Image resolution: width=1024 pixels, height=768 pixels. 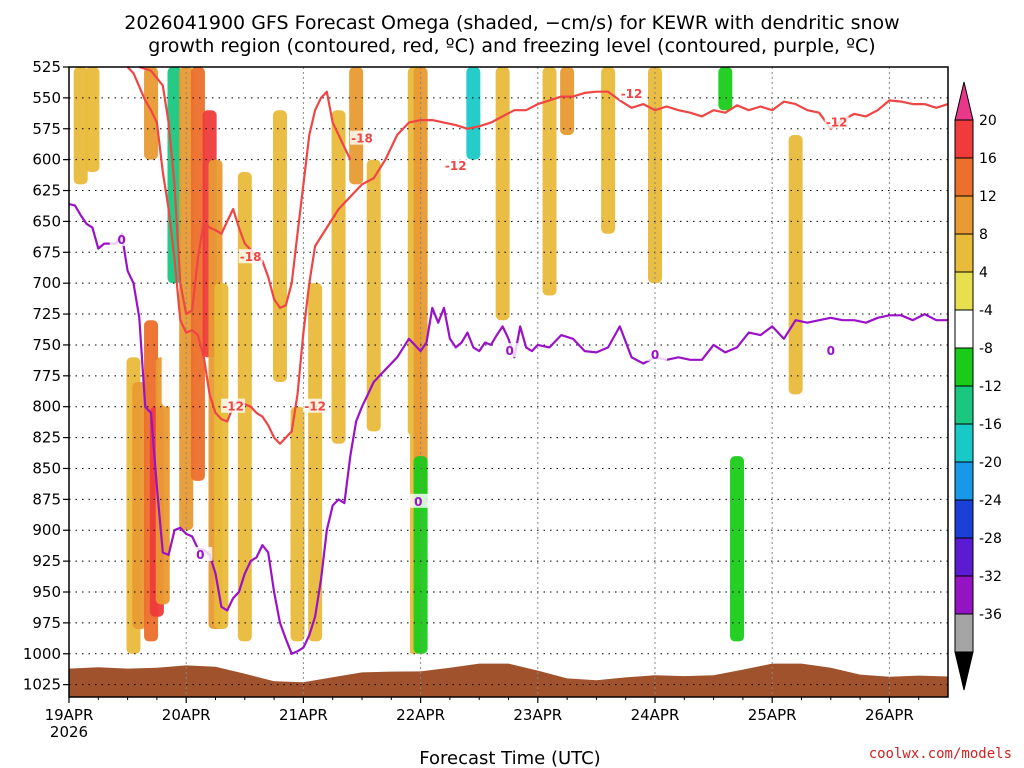 What do you see at coordinates (46, 499) in the screenshot?
I see `y-tick-label: 875` at bounding box center [46, 499].